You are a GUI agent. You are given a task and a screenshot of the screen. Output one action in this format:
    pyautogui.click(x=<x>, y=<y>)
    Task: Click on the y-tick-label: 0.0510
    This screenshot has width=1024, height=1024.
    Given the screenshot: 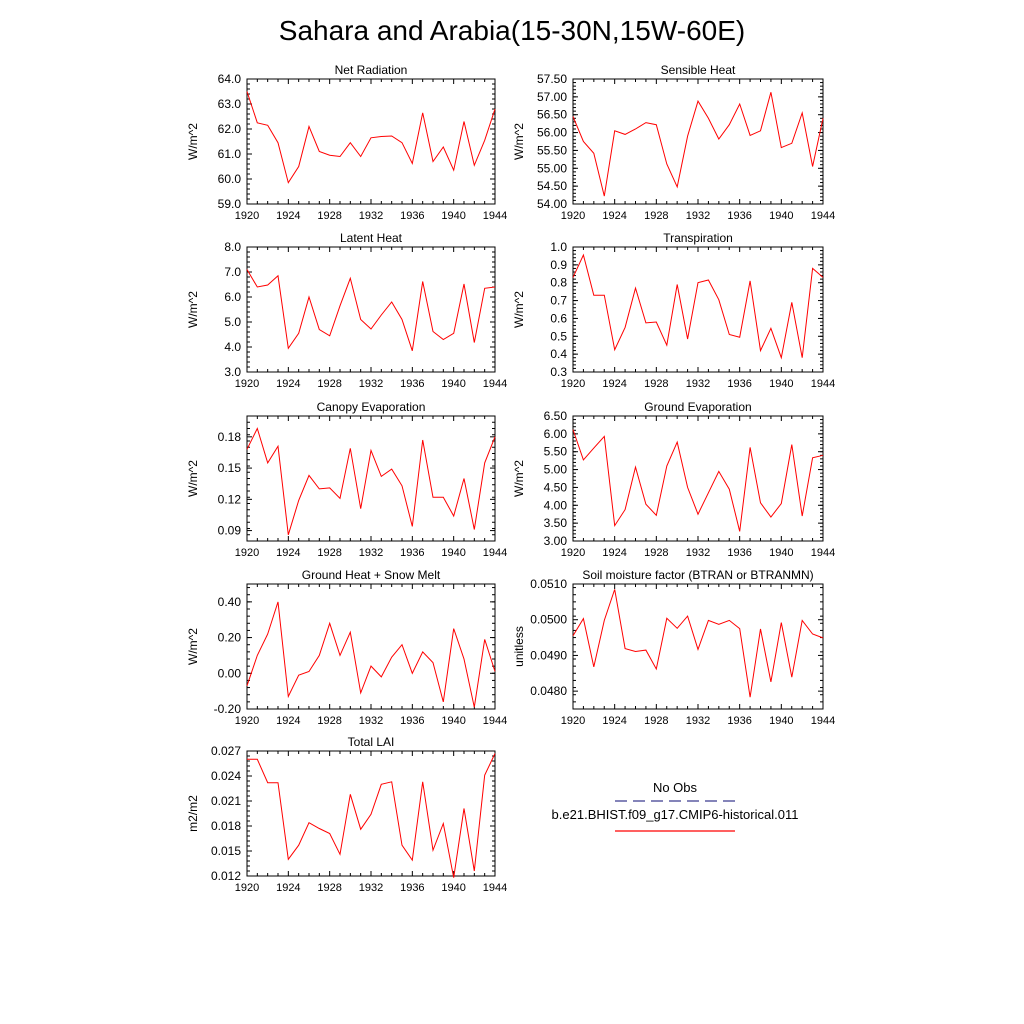 What is the action you would take?
    pyautogui.click(x=548, y=584)
    